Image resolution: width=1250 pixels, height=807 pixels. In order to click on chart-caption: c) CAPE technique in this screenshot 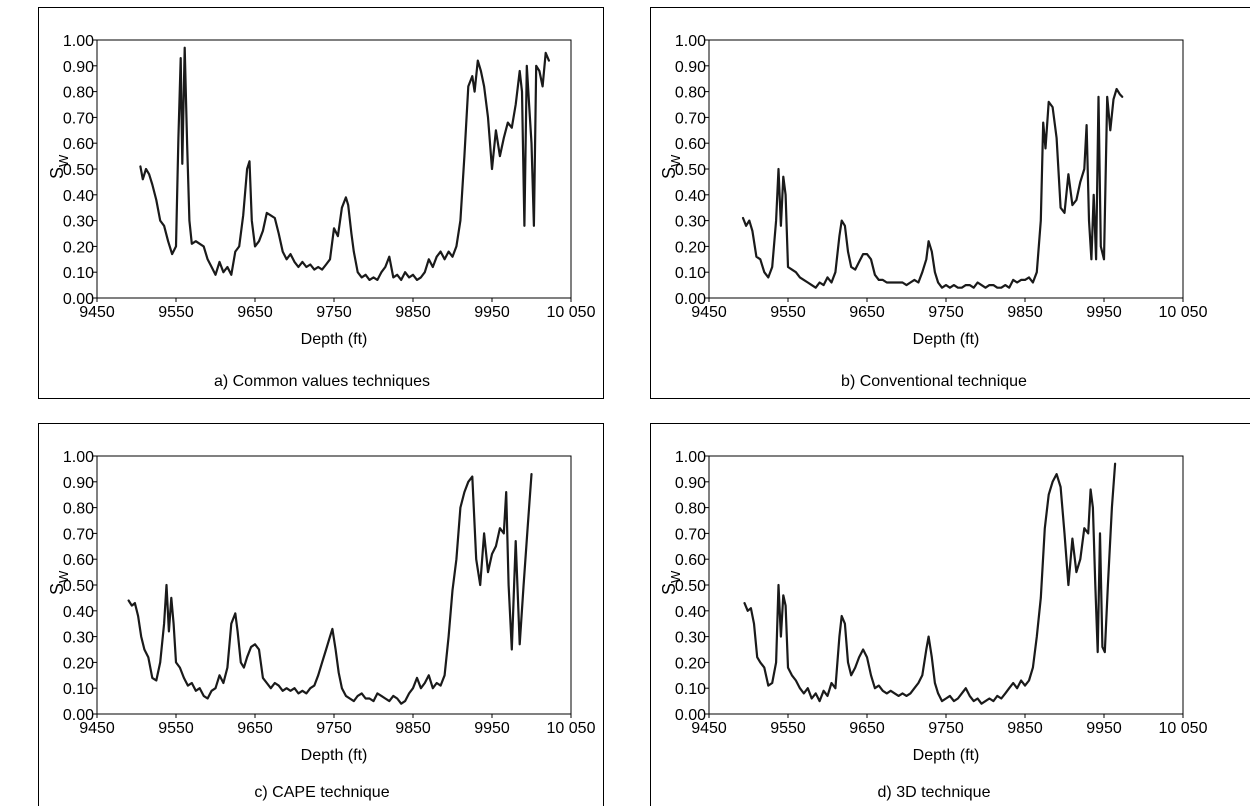, I will do `click(321, 792)`.